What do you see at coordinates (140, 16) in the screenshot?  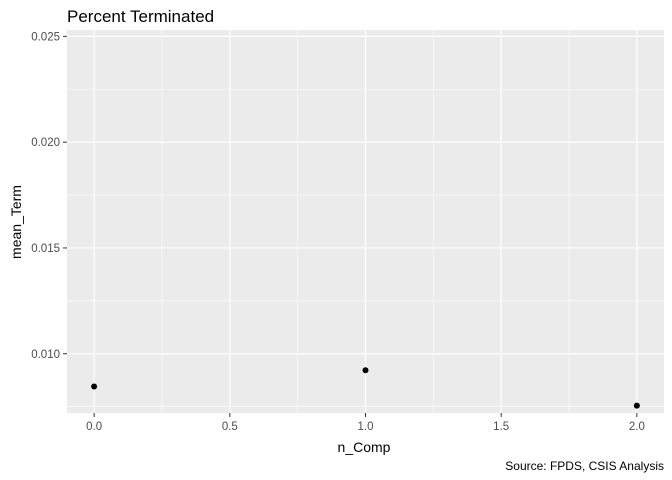 I see `chart-title: Percent Terminated` at bounding box center [140, 16].